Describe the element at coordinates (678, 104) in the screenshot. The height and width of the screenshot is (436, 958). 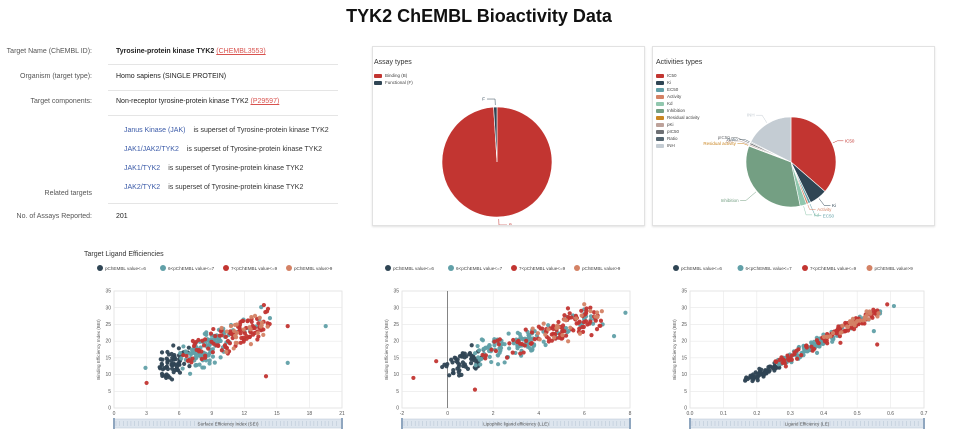
I see `legend-item: Kd` at that location.